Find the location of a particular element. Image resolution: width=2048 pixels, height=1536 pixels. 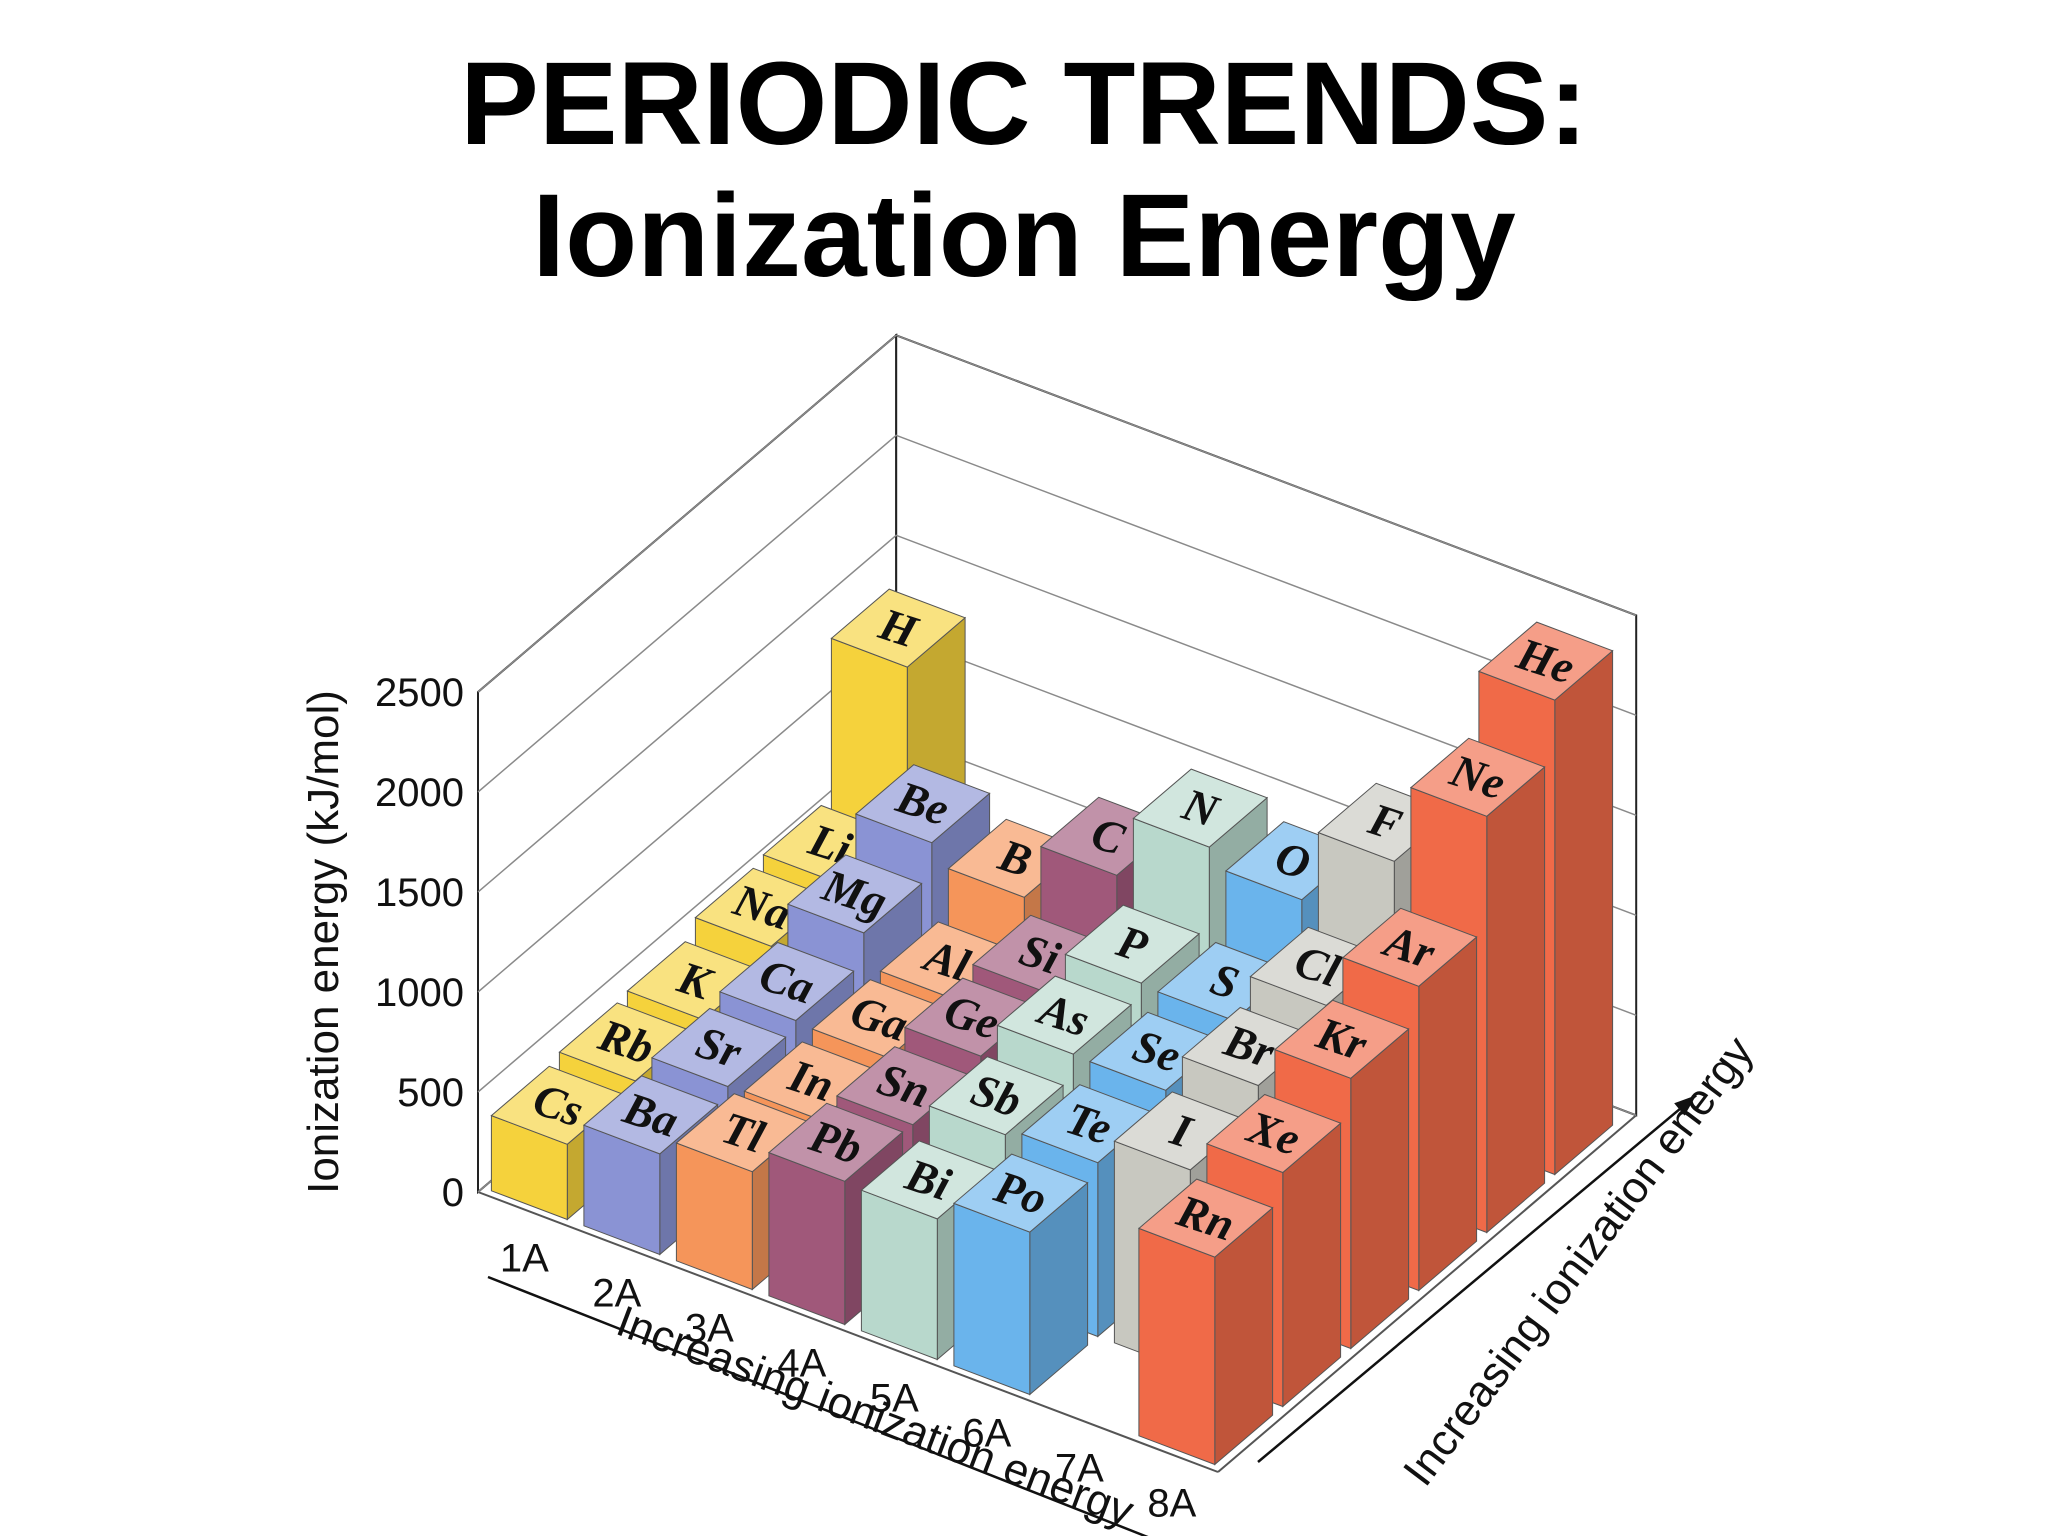

bar-top-Ar is located at coordinates (1409, 947).